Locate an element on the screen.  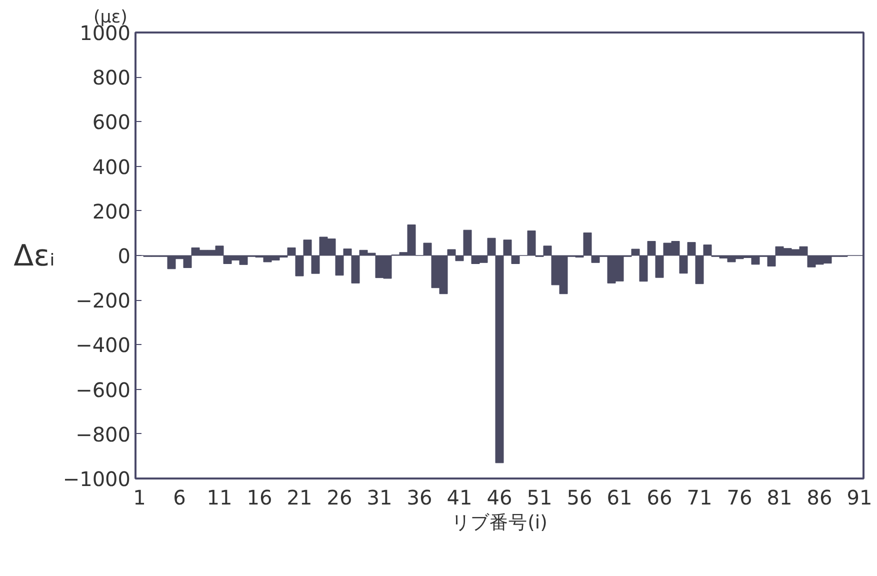
x-tick-label: 56 is located at coordinates (579, 498).